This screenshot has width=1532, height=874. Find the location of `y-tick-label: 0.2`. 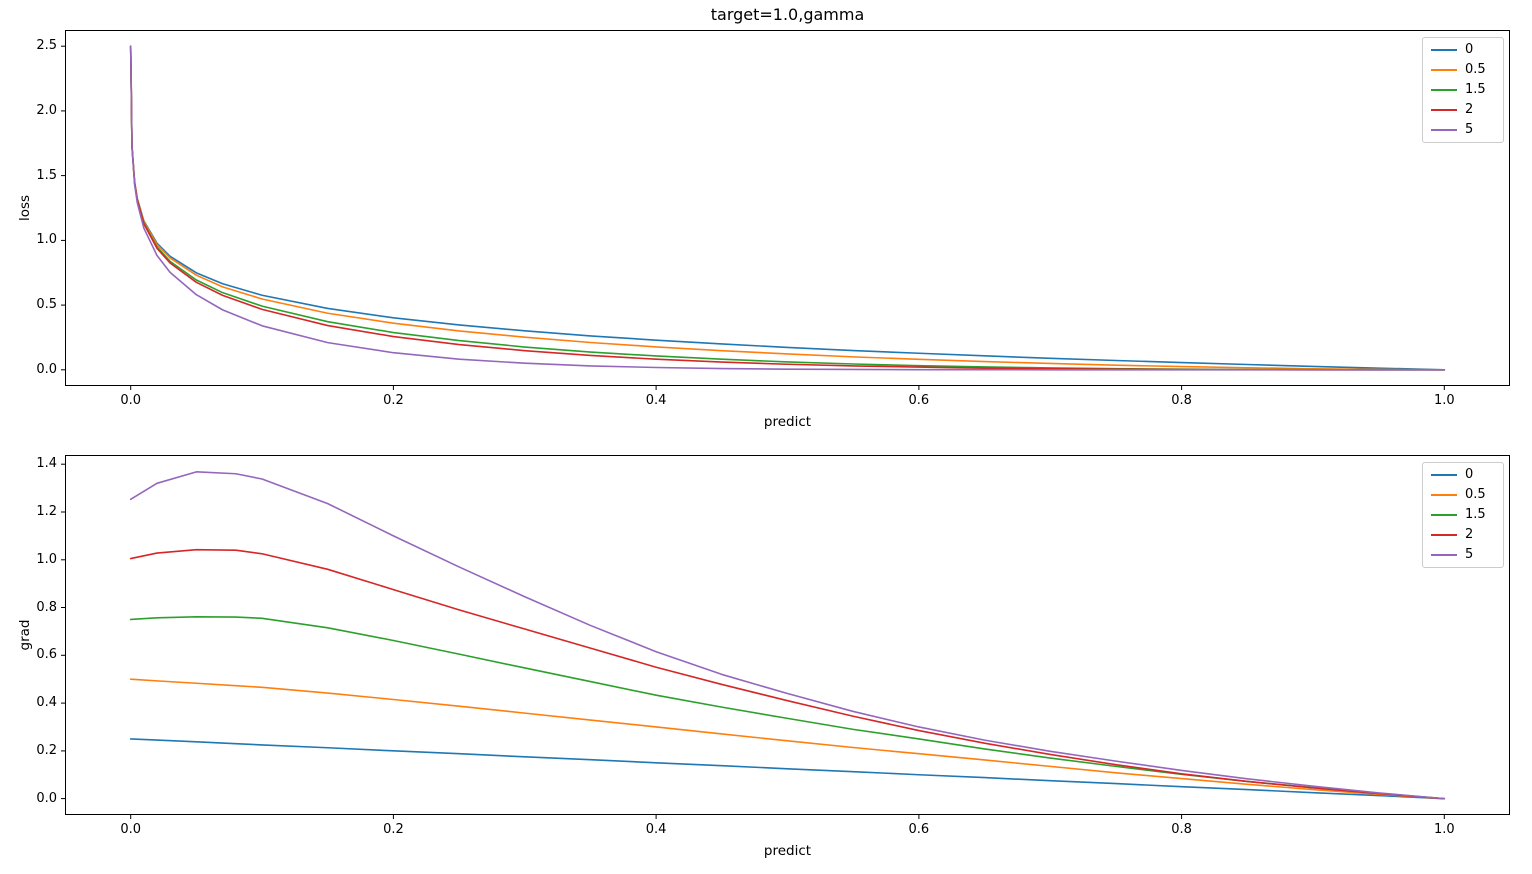

y-tick-label: 0.2 is located at coordinates (46, 750).